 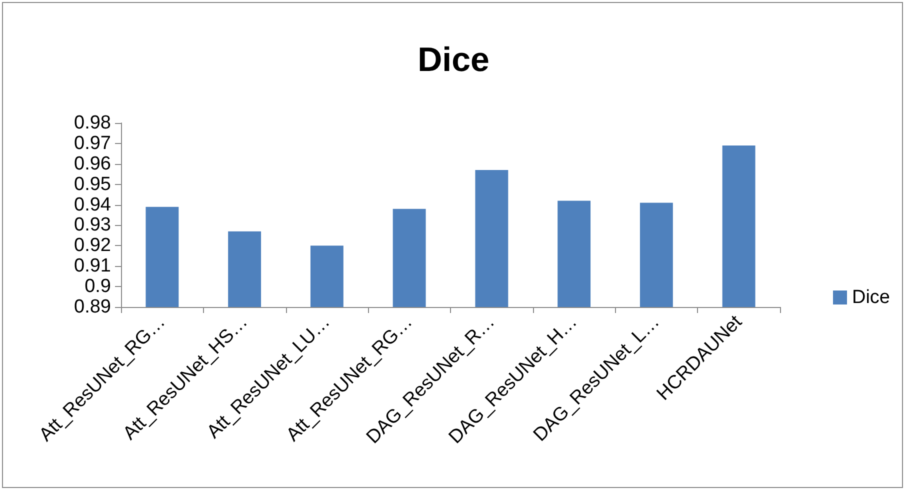 What do you see at coordinates (92, 307) in the screenshot?
I see `y-tick-label: 0.89` at bounding box center [92, 307].